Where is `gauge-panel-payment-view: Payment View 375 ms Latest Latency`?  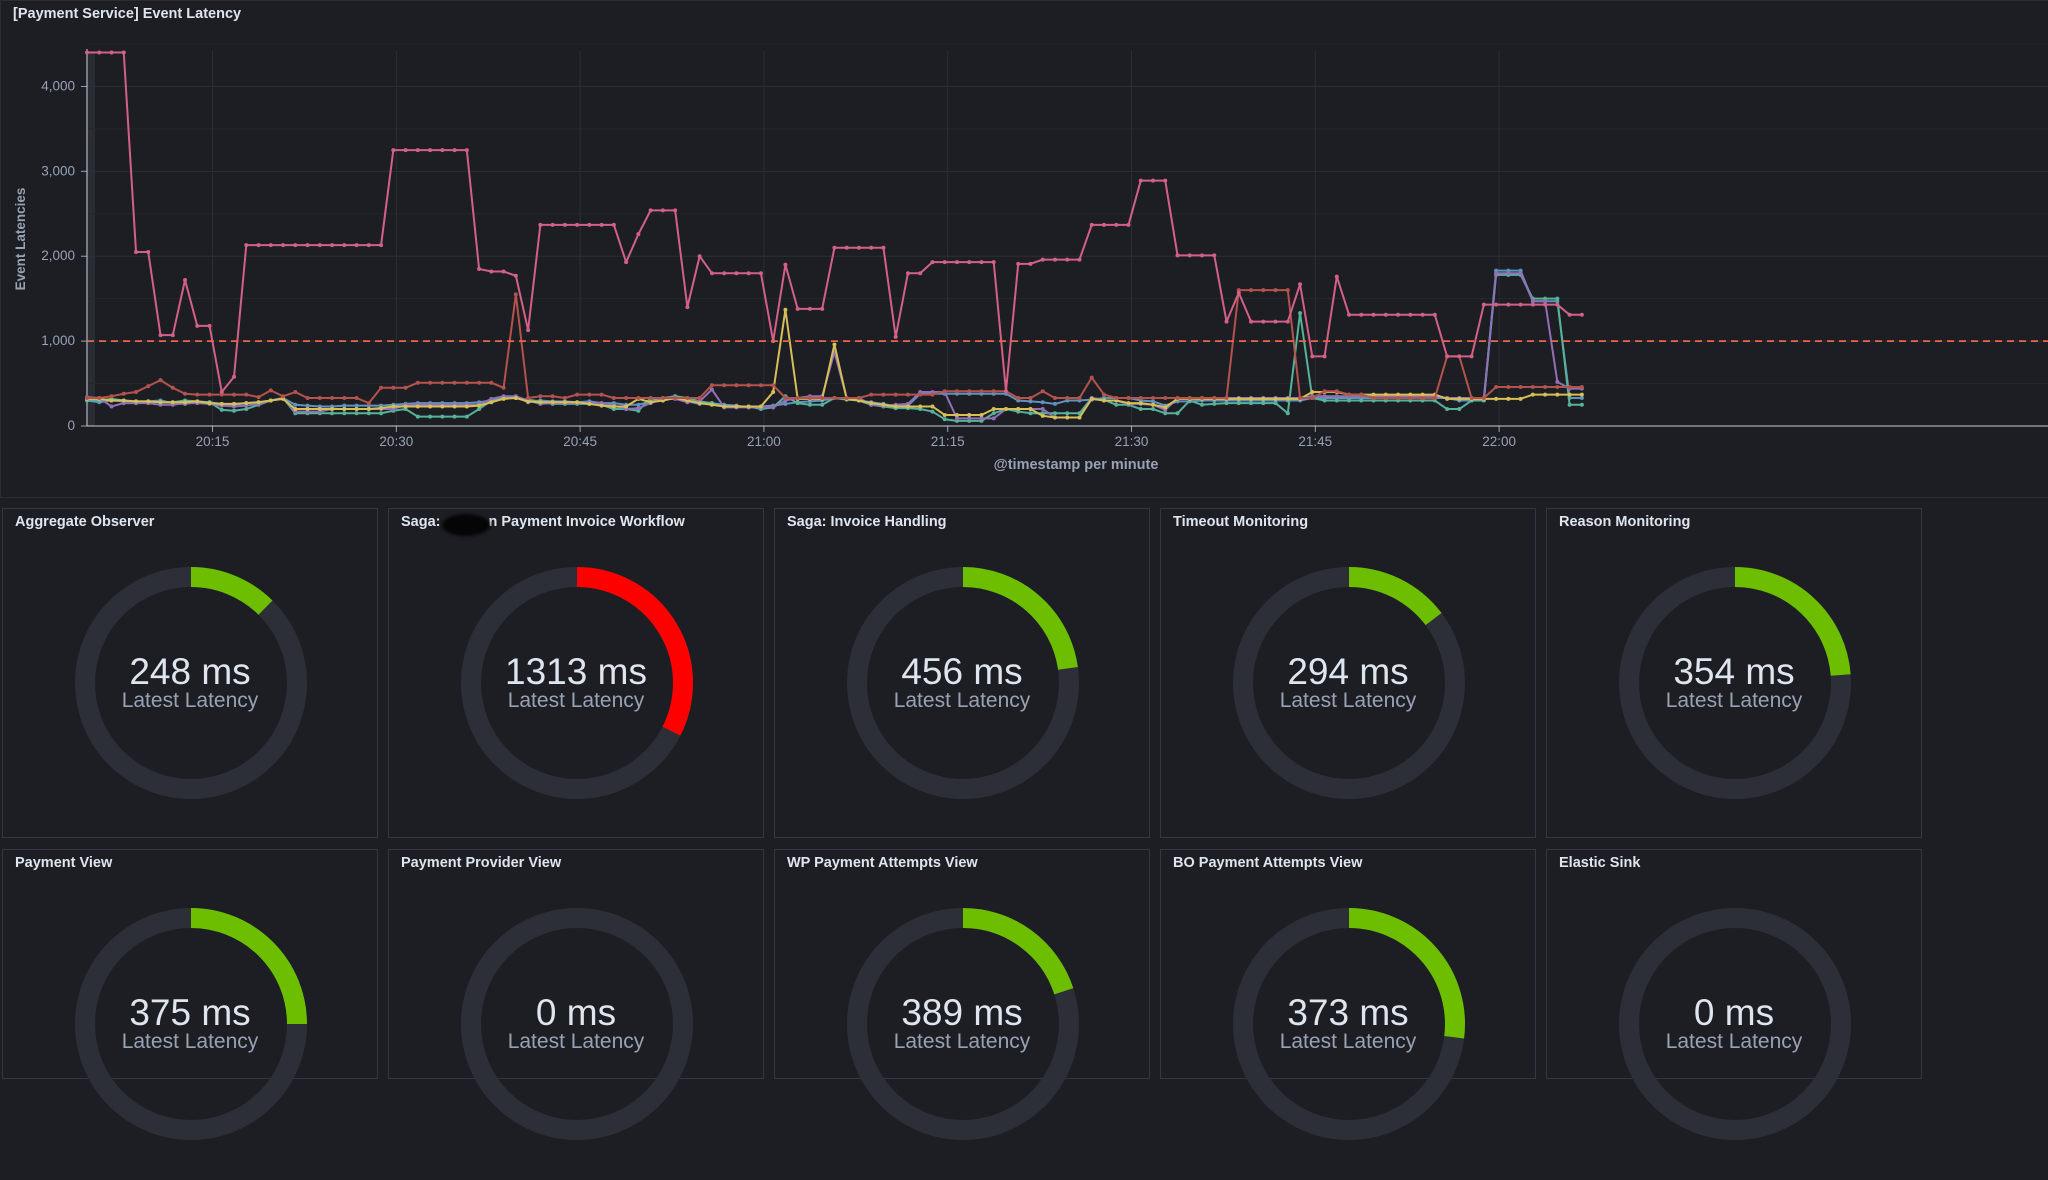 gauge-panel-payment-view: Payment View 375 ms Latest Latency is located at coordinates (190, 994).